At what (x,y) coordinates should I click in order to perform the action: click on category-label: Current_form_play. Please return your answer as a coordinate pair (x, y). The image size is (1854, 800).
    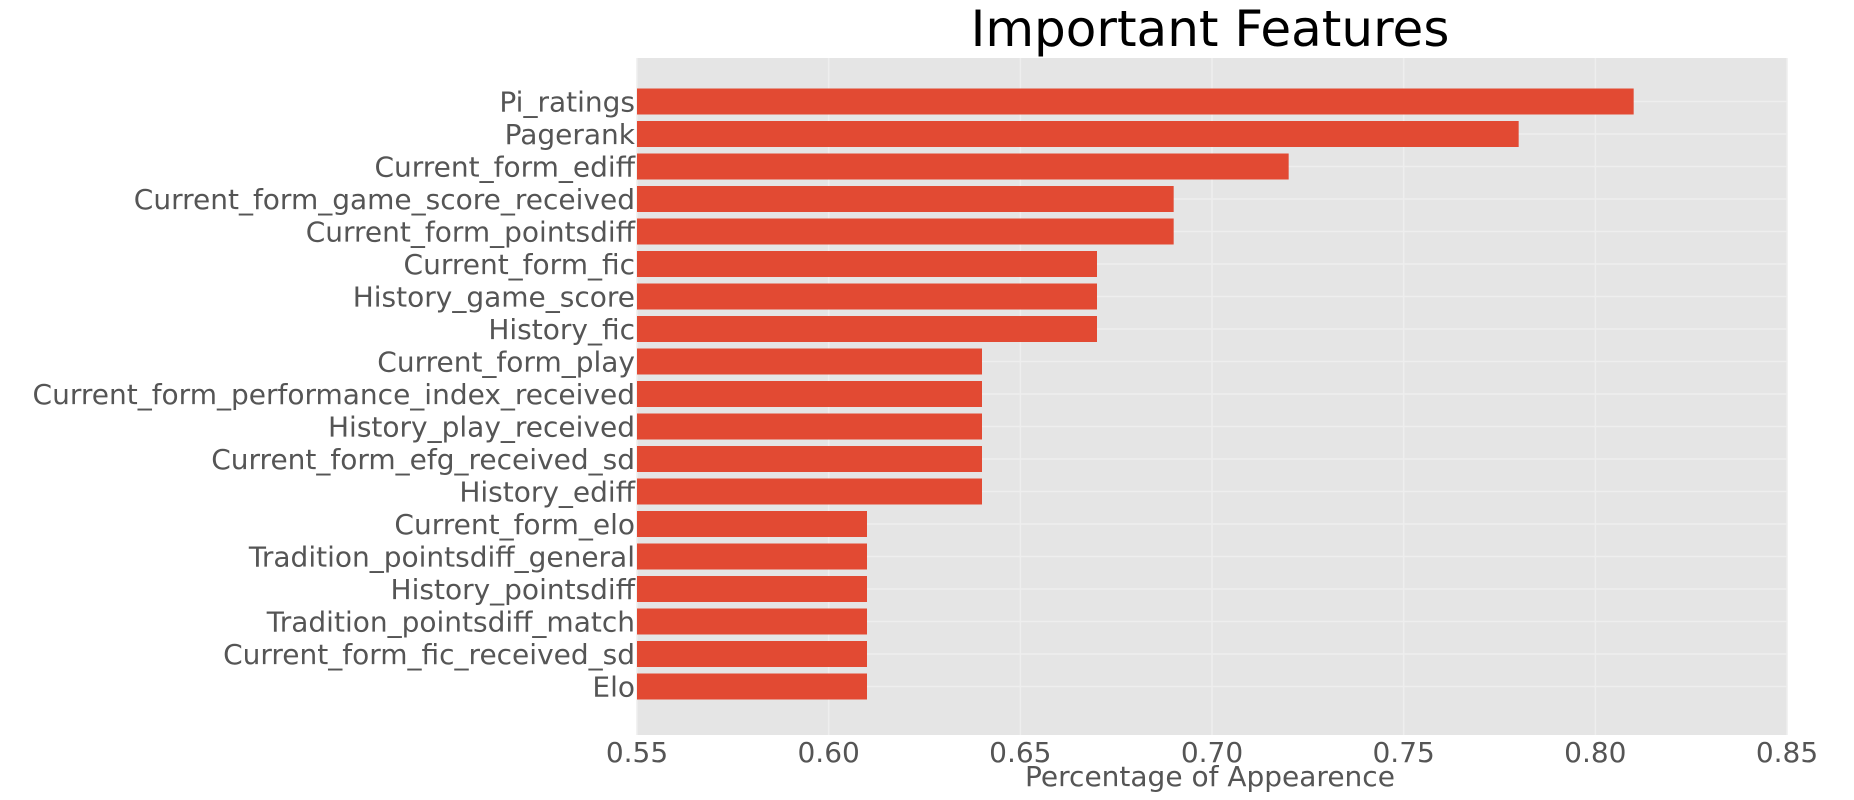
    Looking at the image, I should click on (506, 362).